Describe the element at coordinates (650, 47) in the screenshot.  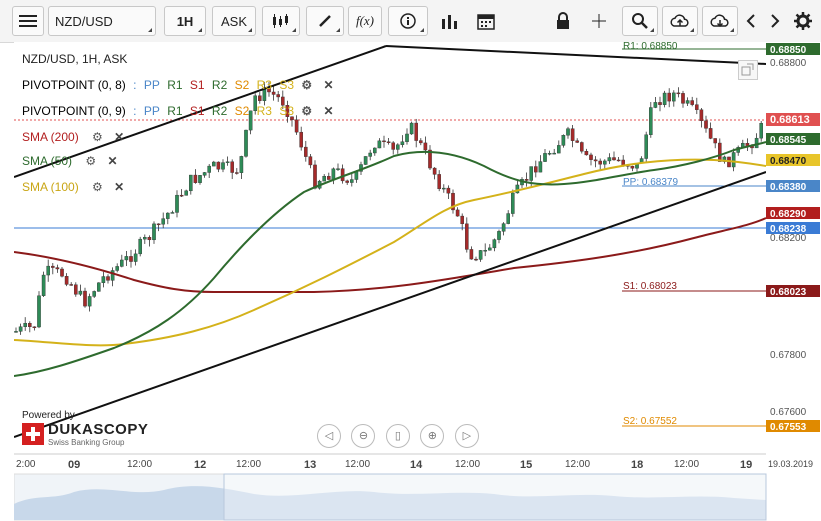
I see `r1-level-label: R1: 0.68850` at that location.